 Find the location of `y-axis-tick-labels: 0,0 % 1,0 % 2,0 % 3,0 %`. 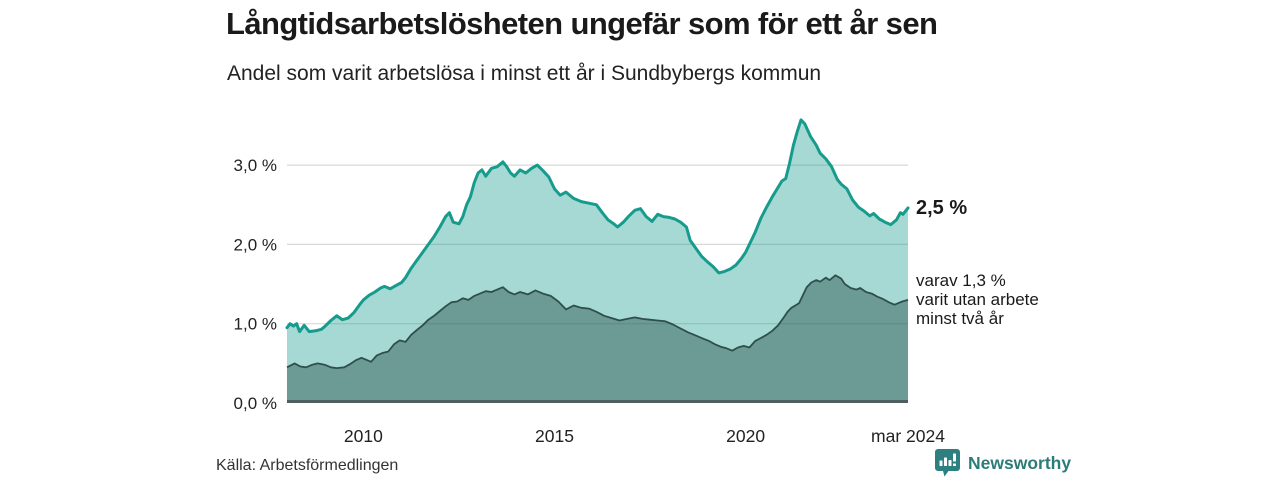

y-axis-tick-labels: 0,0 % 1,0 % 2,0 % 3,0 % is located at coordinates (255, 284).